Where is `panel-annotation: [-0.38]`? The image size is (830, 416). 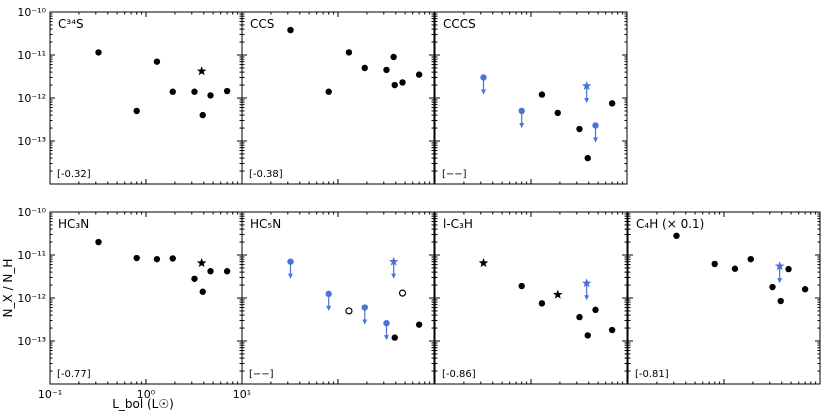 panel-annotation: [-0.38] is located at coordinates (266, 174).